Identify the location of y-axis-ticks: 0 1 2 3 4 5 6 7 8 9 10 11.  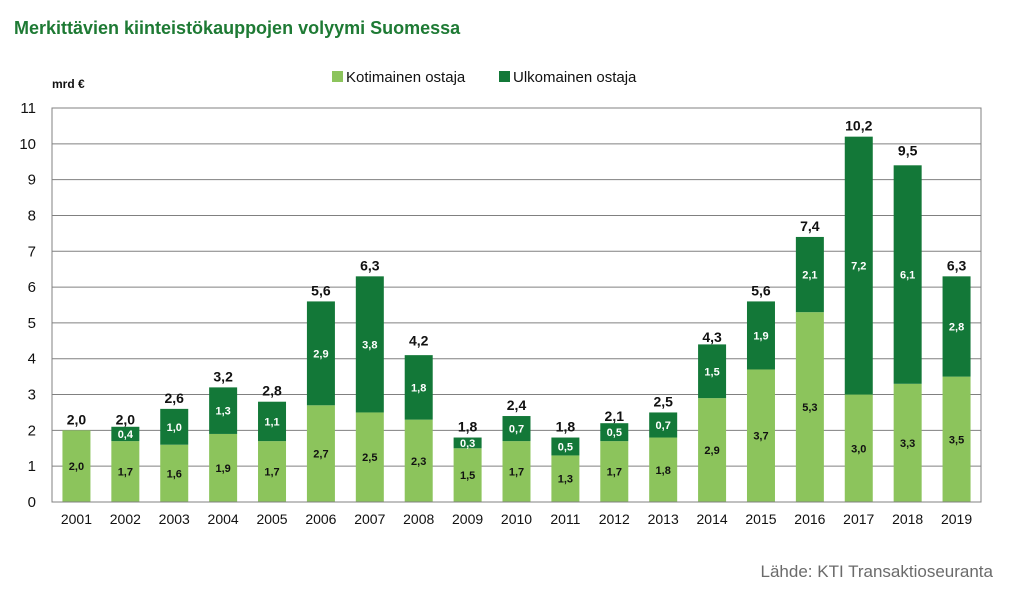
(27, 305).